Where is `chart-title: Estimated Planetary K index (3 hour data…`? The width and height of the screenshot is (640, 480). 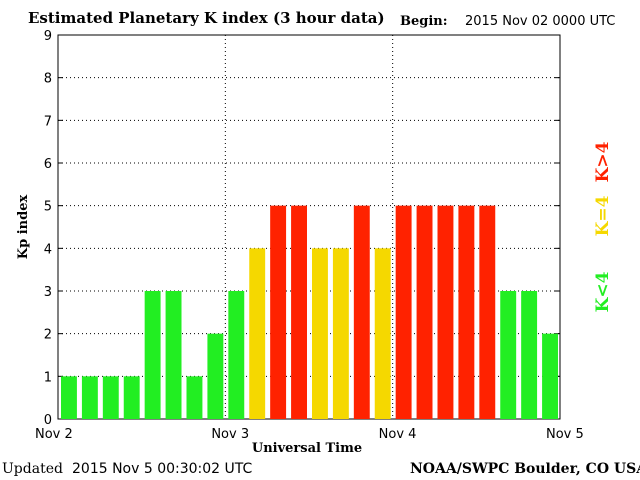
chart-title: Estimated Planetary K index (3 hour data… is located at coordinates (206, 18).